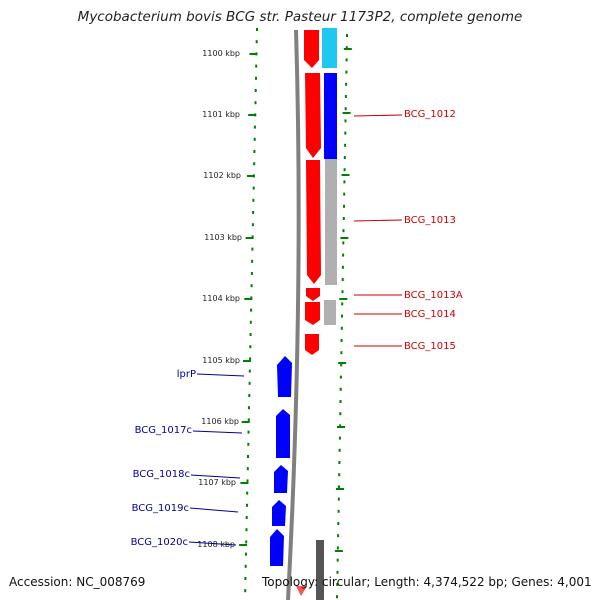 The height and width of the screenshot is (600, 600). What do you see at coordinates (221, 360) in the screenshot?
I see `ruler-label: 1105 kbp` at bounding box center [221, 360].